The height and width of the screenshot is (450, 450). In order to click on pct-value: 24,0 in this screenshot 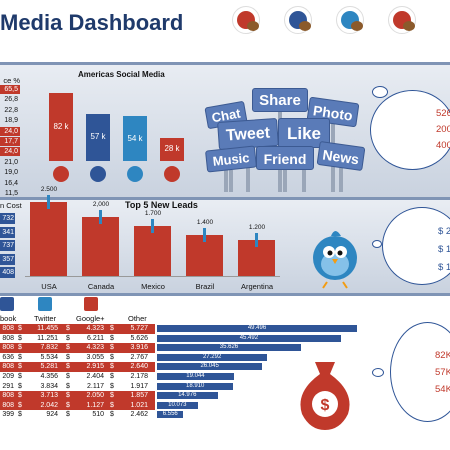, I will do `click(10, 131)`.